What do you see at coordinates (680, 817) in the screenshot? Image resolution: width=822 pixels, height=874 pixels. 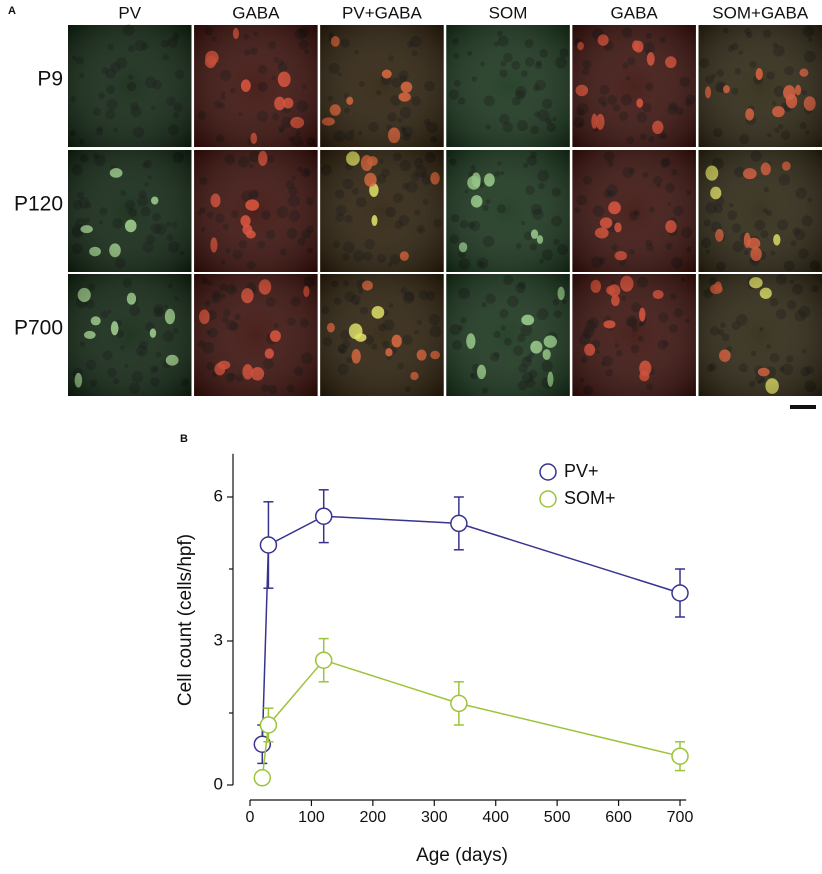 I see `x-tick-label: 700` at bounding box center [680, 817].